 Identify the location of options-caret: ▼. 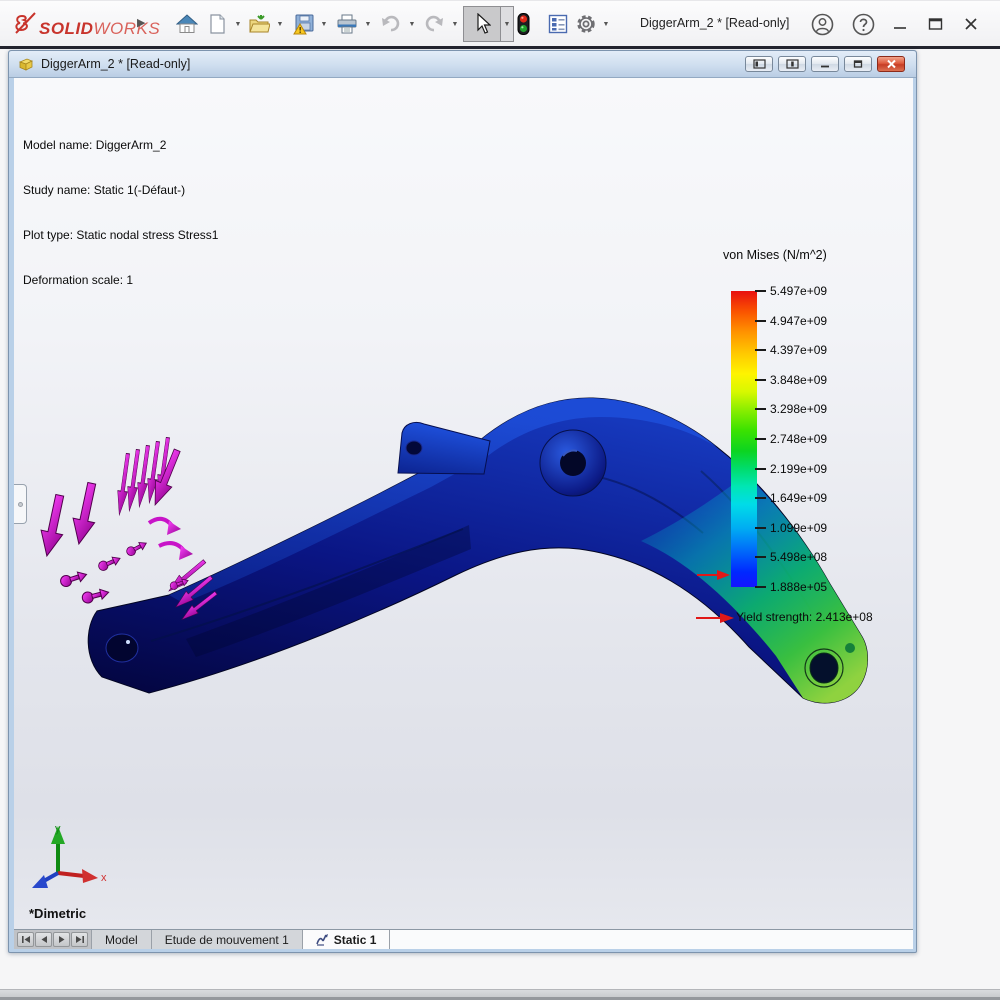
(606, 24).